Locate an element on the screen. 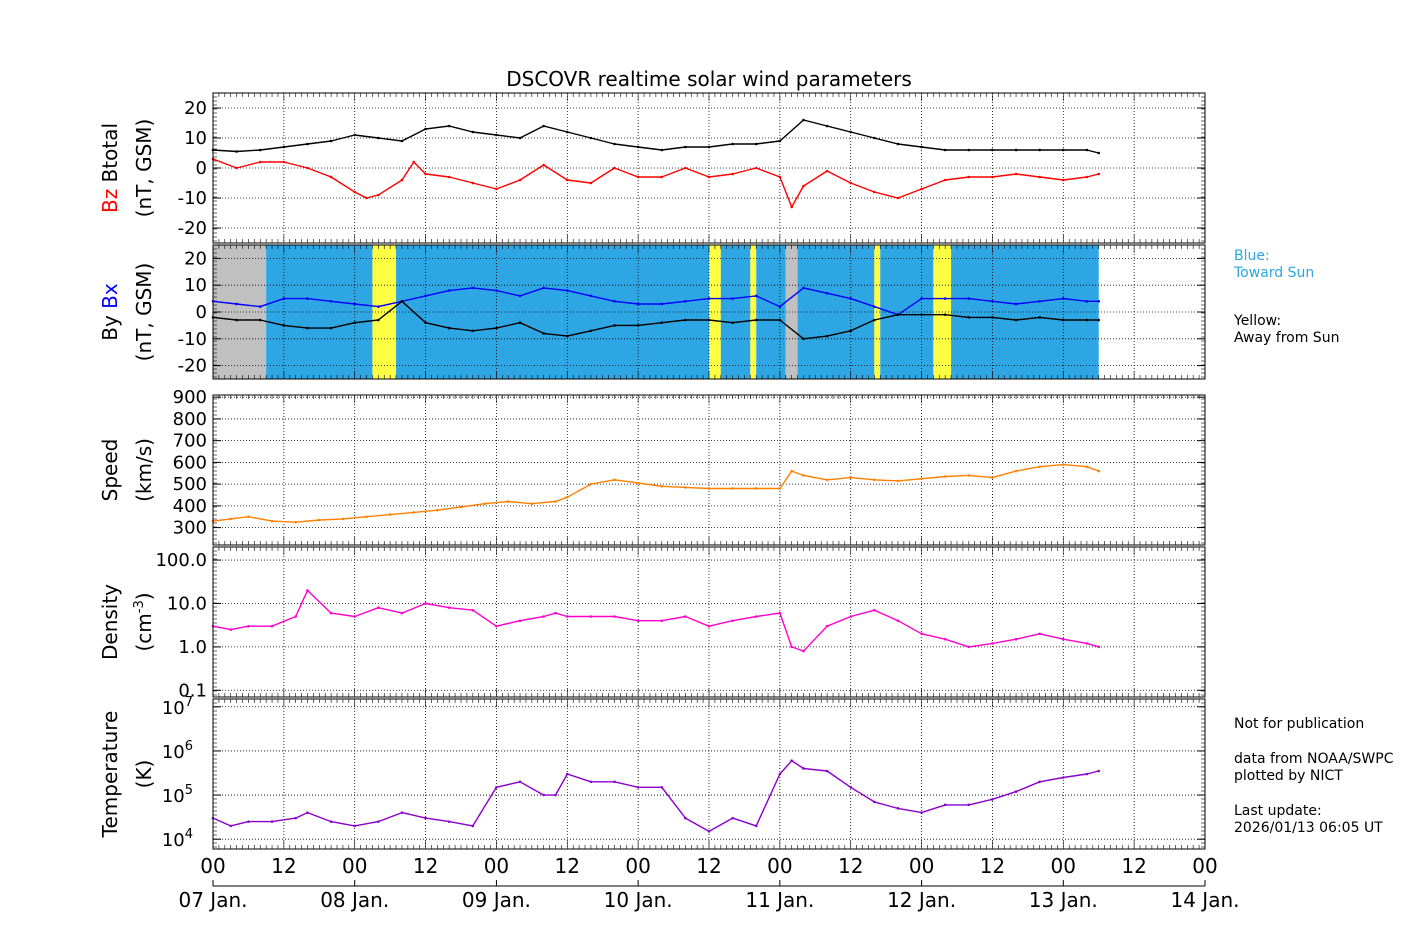 Image resolution: width=1417 pixels, height=944 pixels. y-axis-label-components: Bz Btotal is located at coordinates (110, 168).